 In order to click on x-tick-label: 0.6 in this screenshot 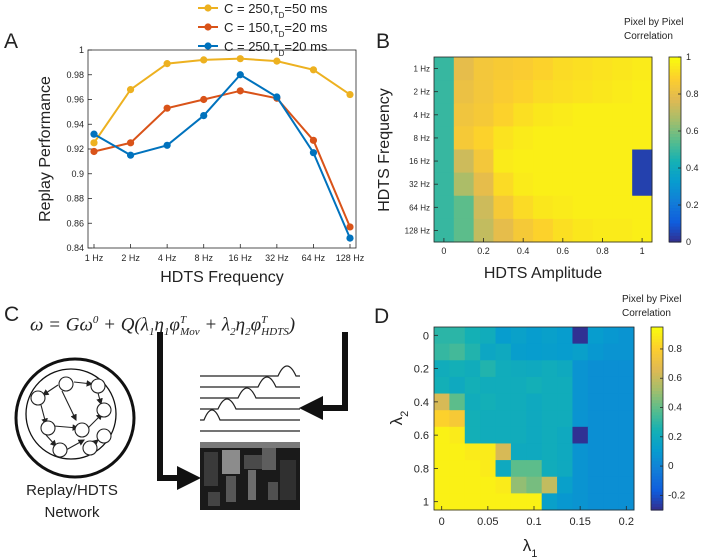, I will do `click(563, 251)`.